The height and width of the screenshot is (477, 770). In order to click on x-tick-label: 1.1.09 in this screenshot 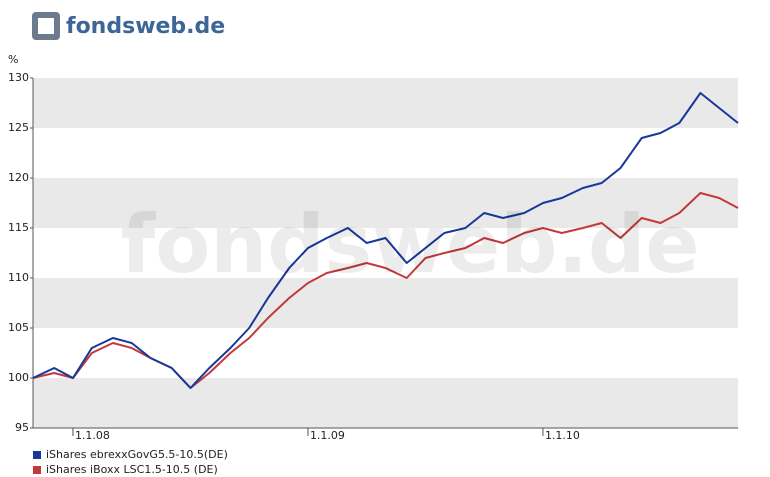, I will do `click(327, 435)`.